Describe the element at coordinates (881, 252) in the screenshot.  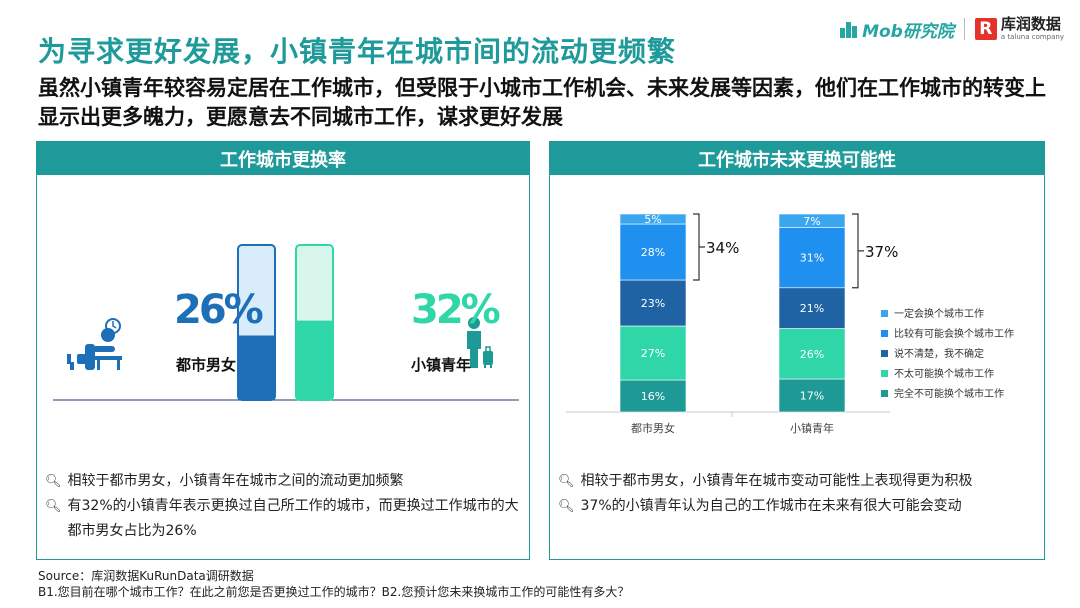
I see `bracket-value-label: 37%` at that location.